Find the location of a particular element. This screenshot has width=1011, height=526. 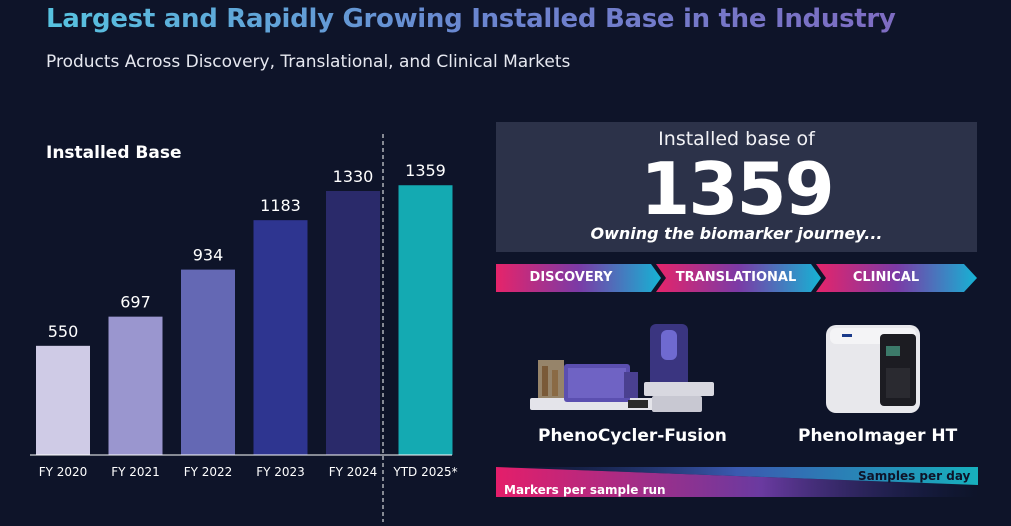

x-tick-label: FY 2022 is located at coordinates (208, 472).